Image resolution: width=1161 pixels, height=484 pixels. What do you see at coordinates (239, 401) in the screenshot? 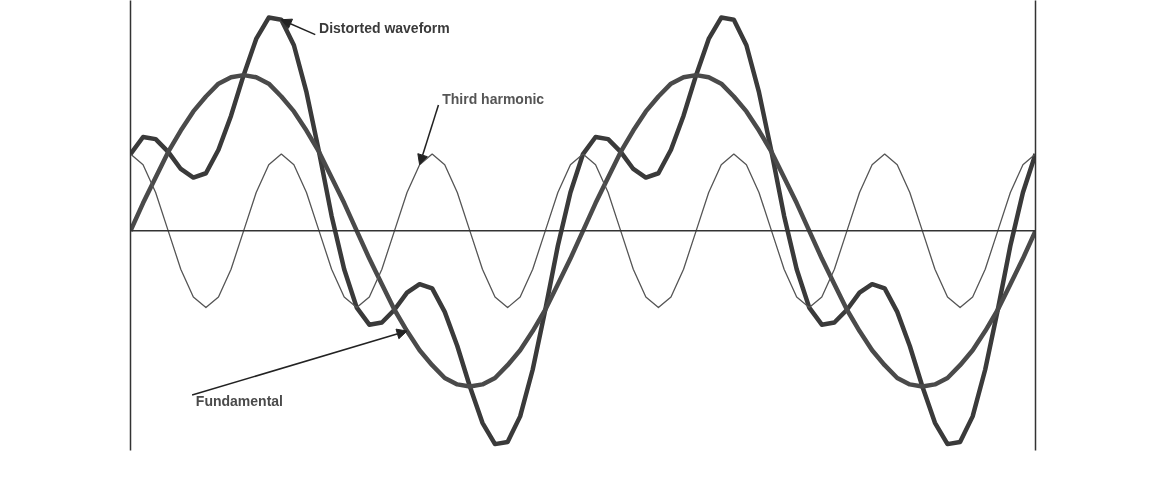
I see `text: Fundamental` at bounding box center [239, 401].